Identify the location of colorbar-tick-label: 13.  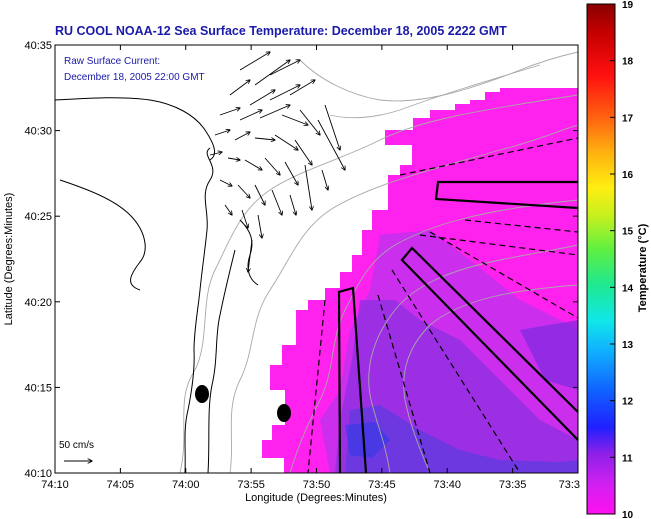
(628, 345).